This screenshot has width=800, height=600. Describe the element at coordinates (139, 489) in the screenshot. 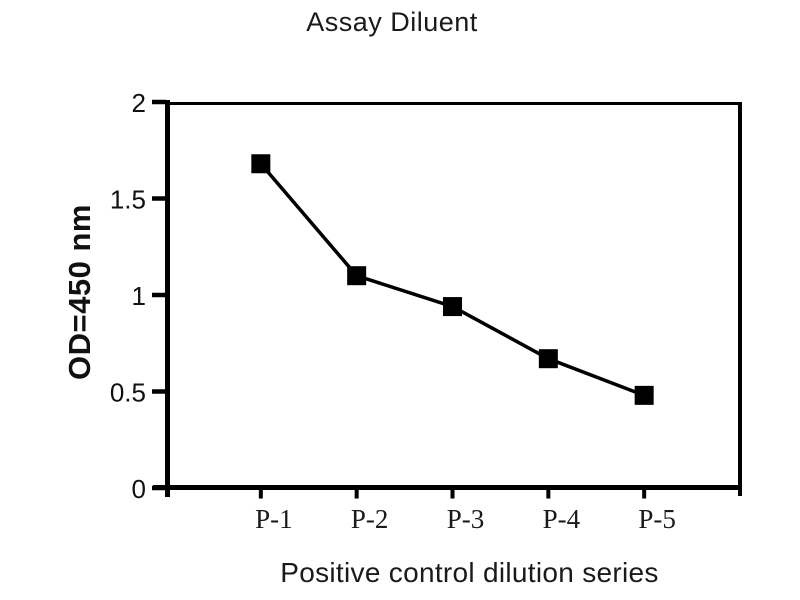

I see `y-tick-label: 0` at that location.